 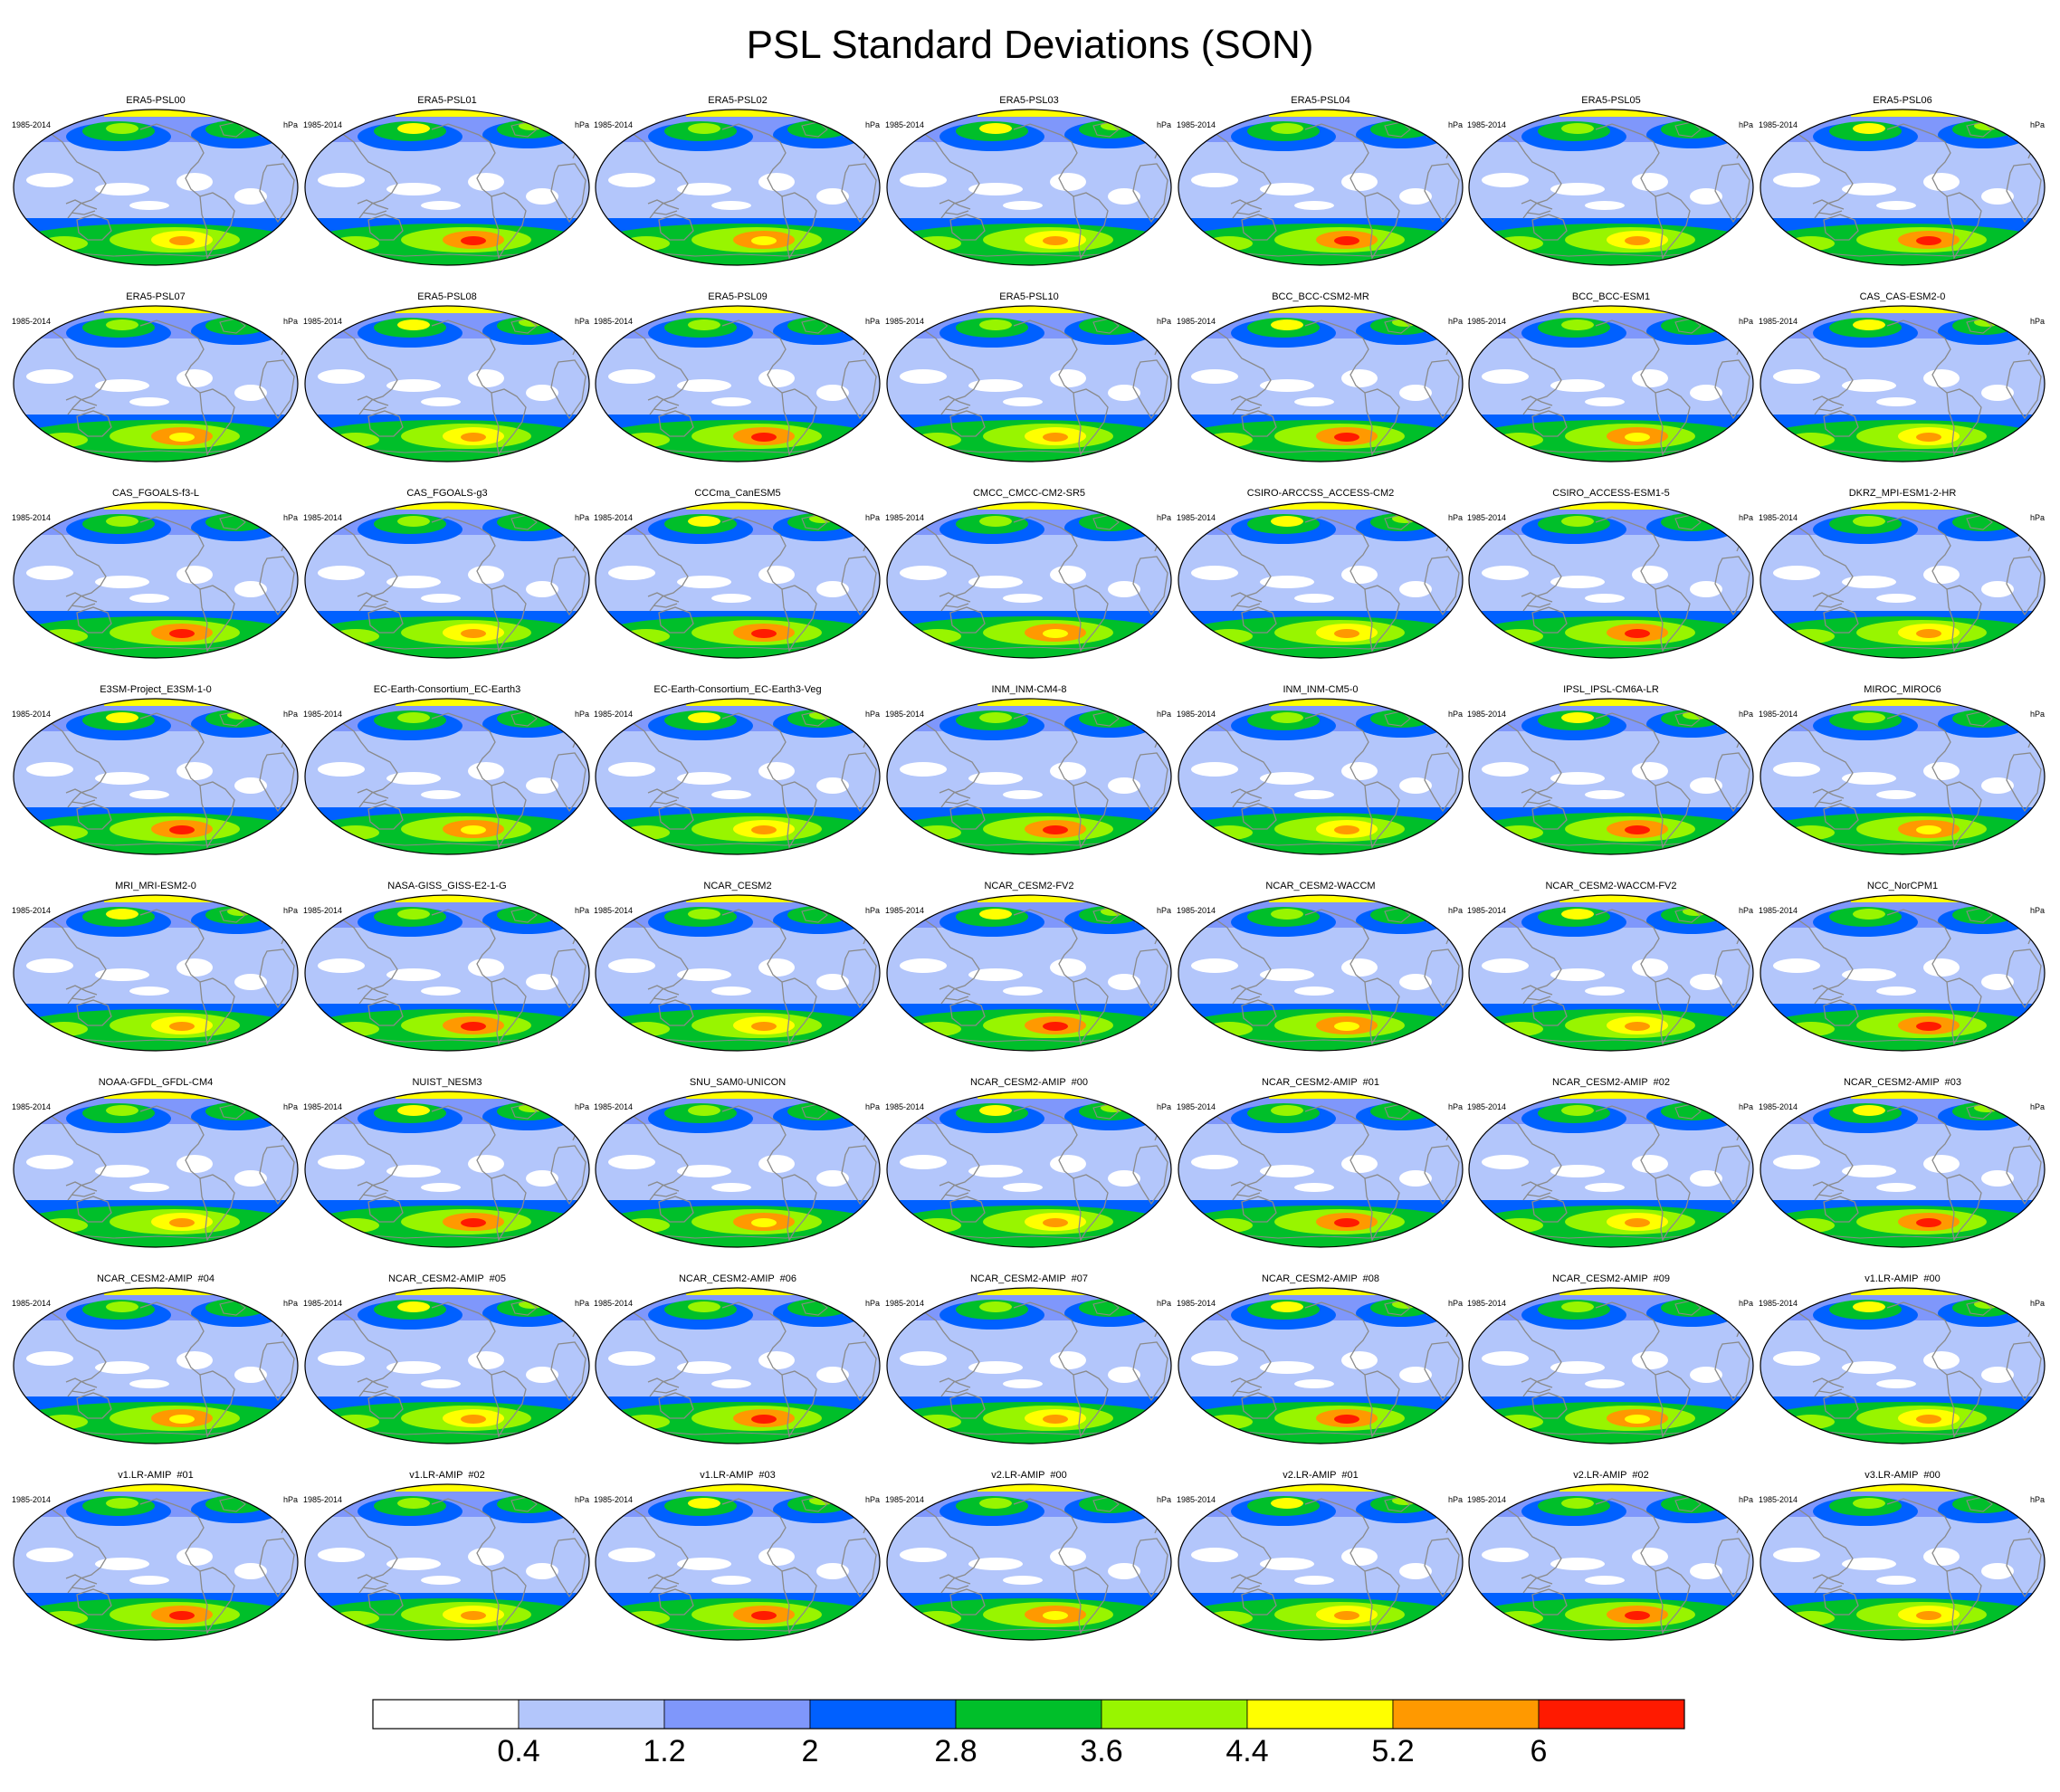 I want to click on map-panel: ERA5-PSL10 1985-2014 hPa, so click(x=1028, y=376).